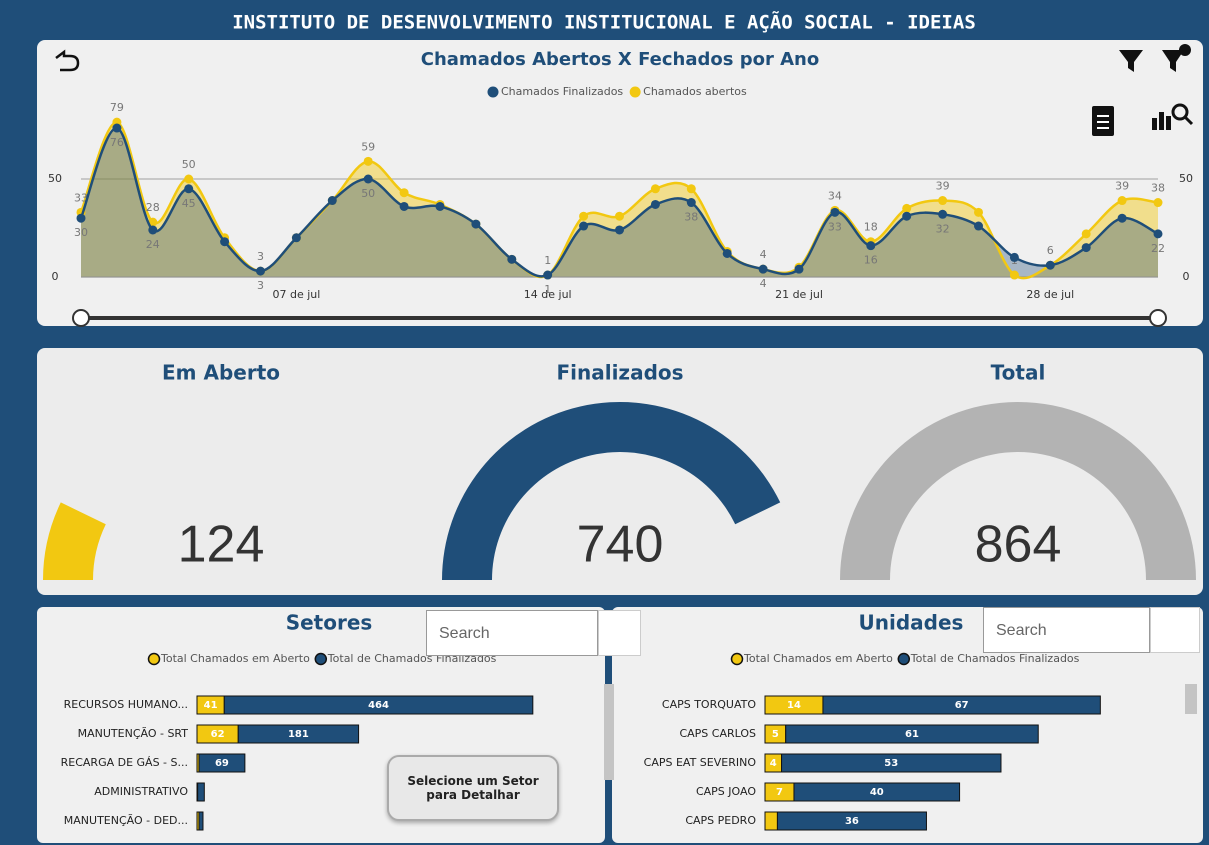  Describe the element at coordinates (1186, 178) in the screenshot. I see `y2-tick-label: 50` at that location.